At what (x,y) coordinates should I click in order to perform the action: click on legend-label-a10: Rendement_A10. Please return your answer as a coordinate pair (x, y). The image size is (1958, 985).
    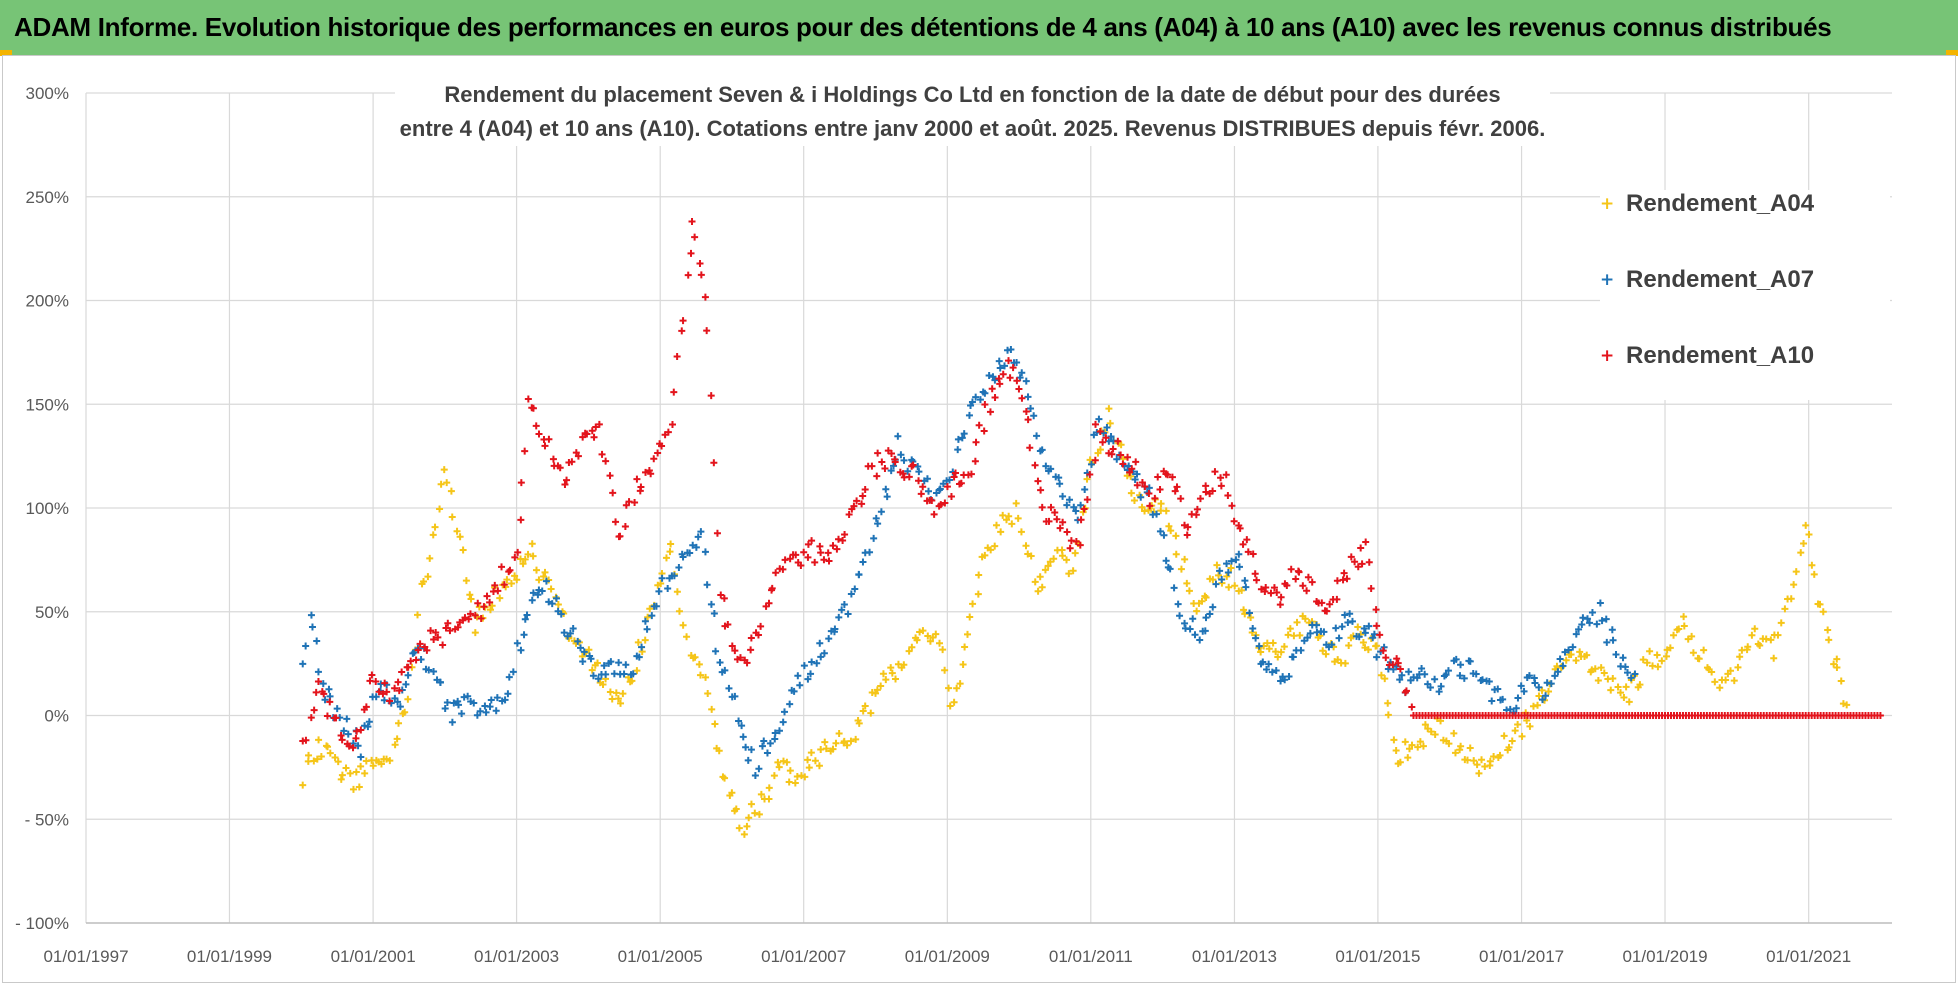
    Looking at the image, I should click on (1720, 355).